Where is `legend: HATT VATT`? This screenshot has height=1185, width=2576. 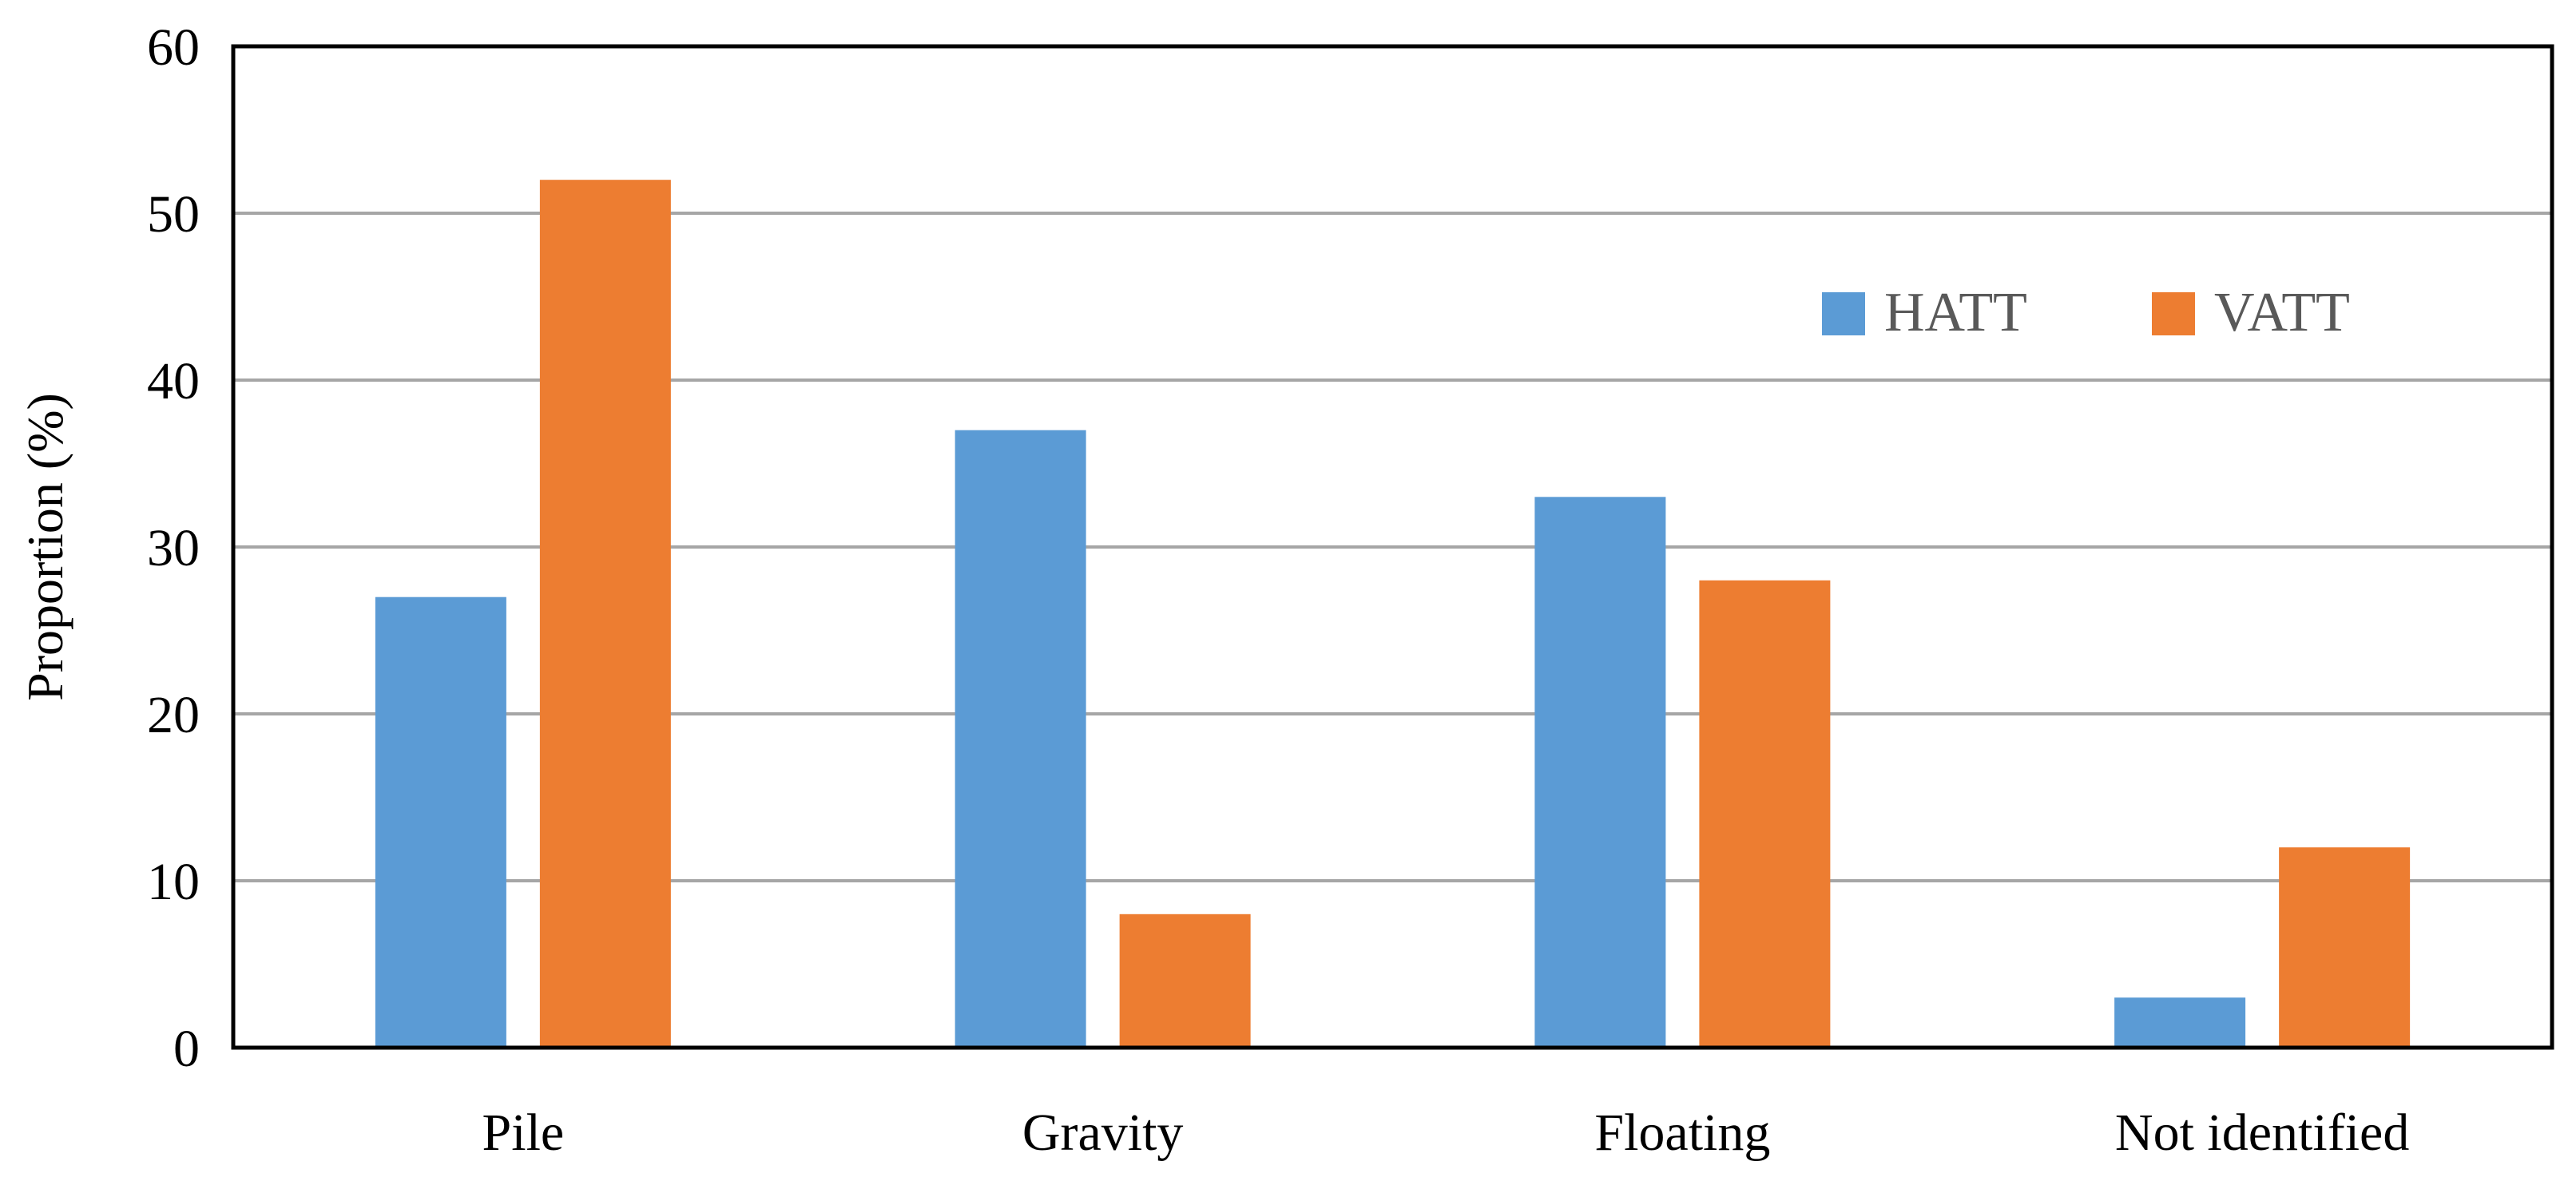
legend: HATT VATT is located at coordinates (2086, 312).